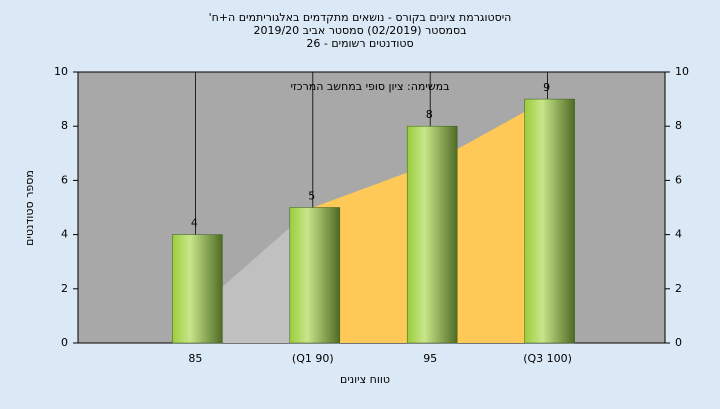 This screenshot has width=720, height=409. I want to click on annotation: במשימה: ציון סופי במחשב המרכזי, so click(369, 86).